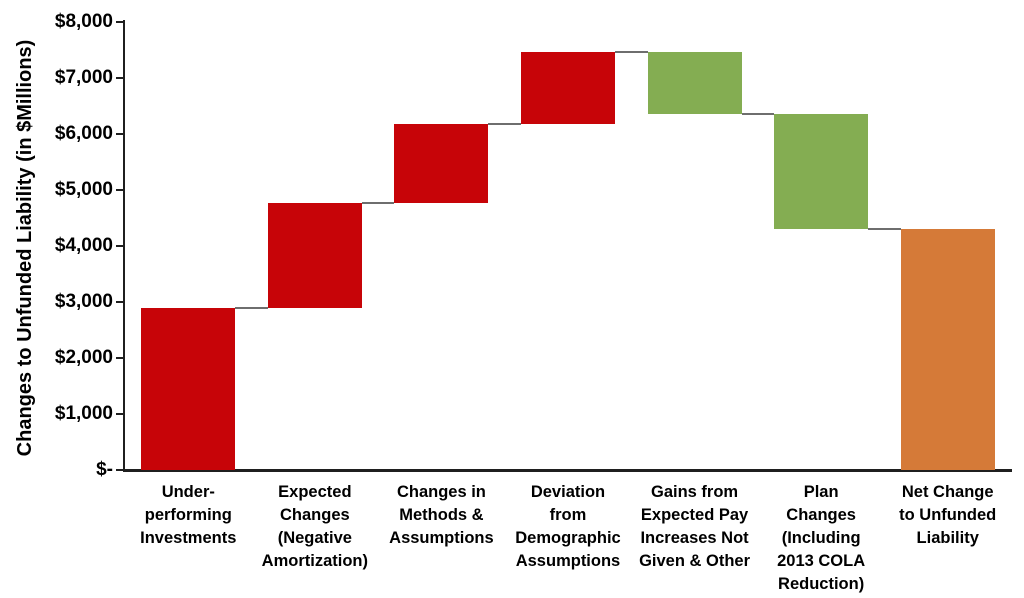 The image size is (1024, 598). What do you see at coordinates (83, 413) in the screenshot?
I see `y-tick-label: $1,000` at bounding box center [83, 413].